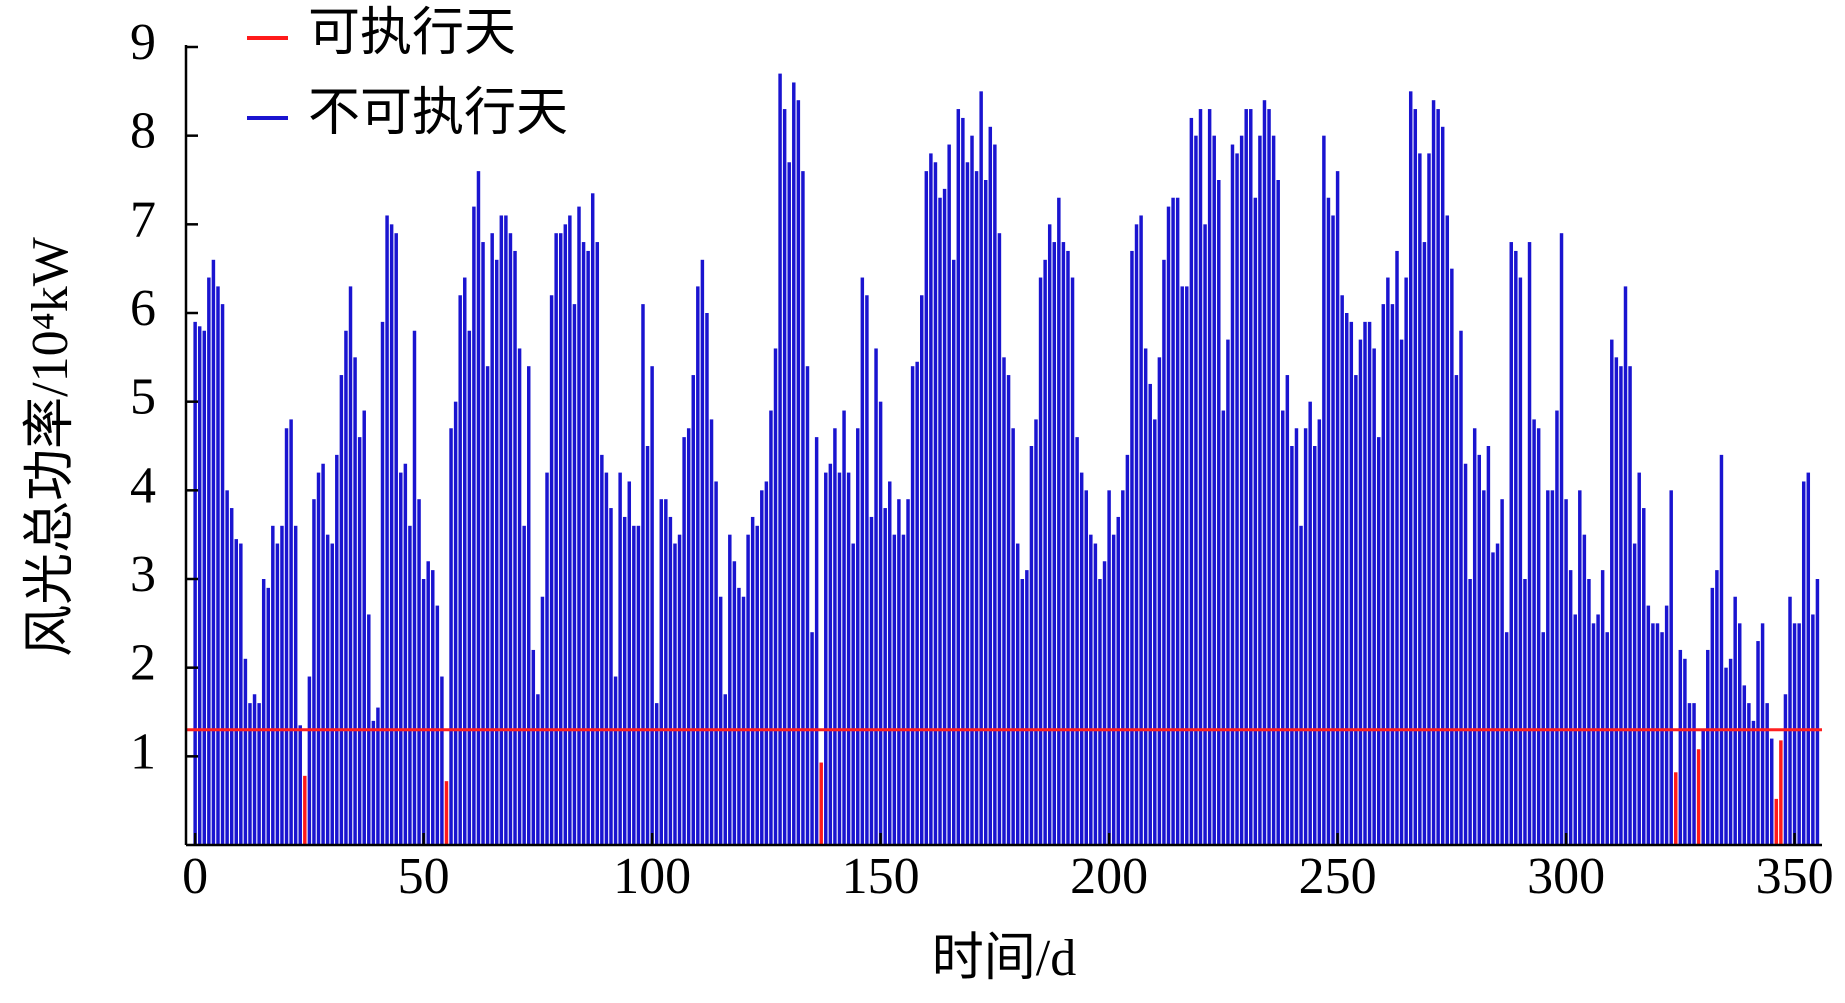  I want to click on x-tick-label: 200, so click(1109, 876).